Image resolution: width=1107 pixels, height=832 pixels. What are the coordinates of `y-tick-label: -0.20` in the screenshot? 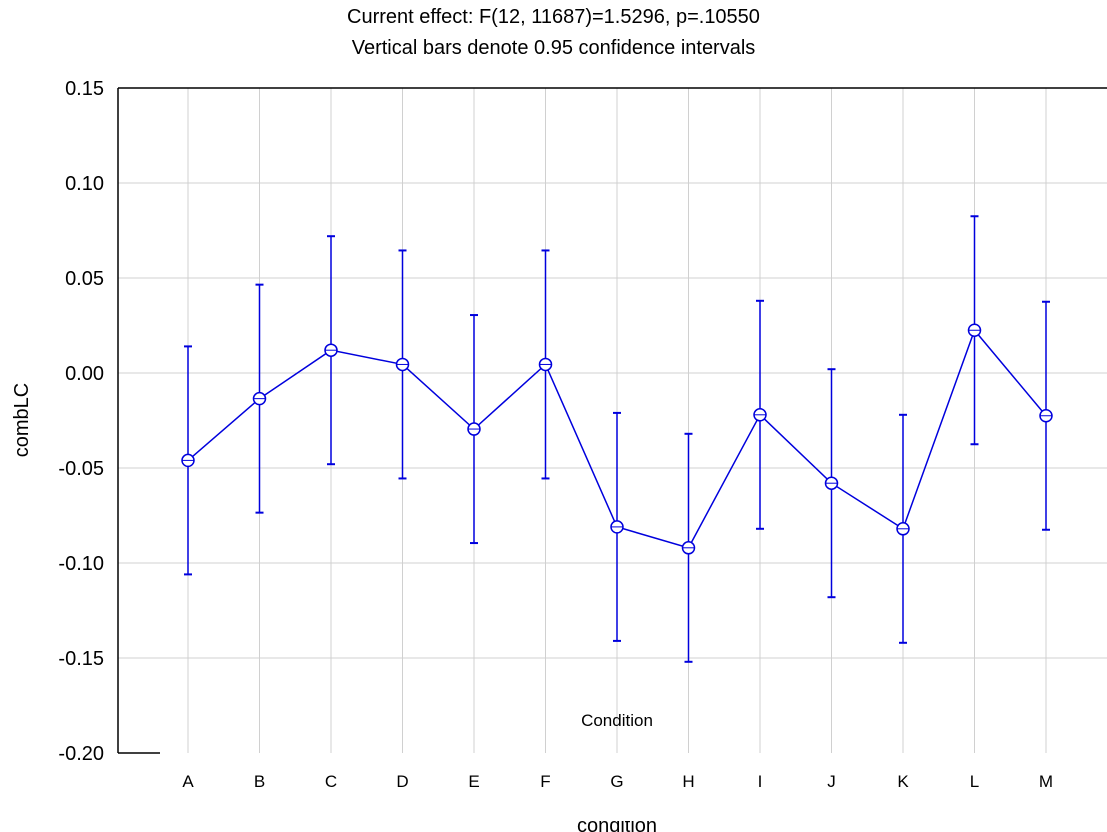 It's located at (81, 754).